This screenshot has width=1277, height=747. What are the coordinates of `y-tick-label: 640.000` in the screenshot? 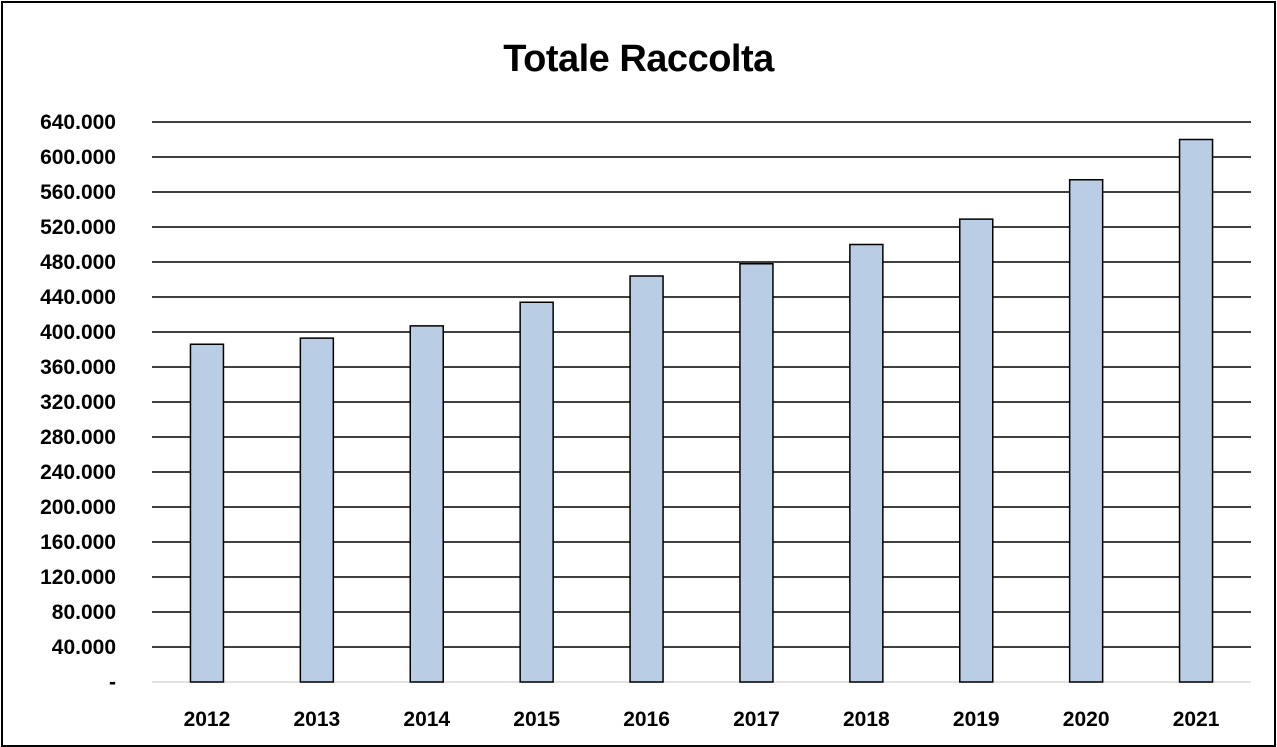 It's located at (78, 122).